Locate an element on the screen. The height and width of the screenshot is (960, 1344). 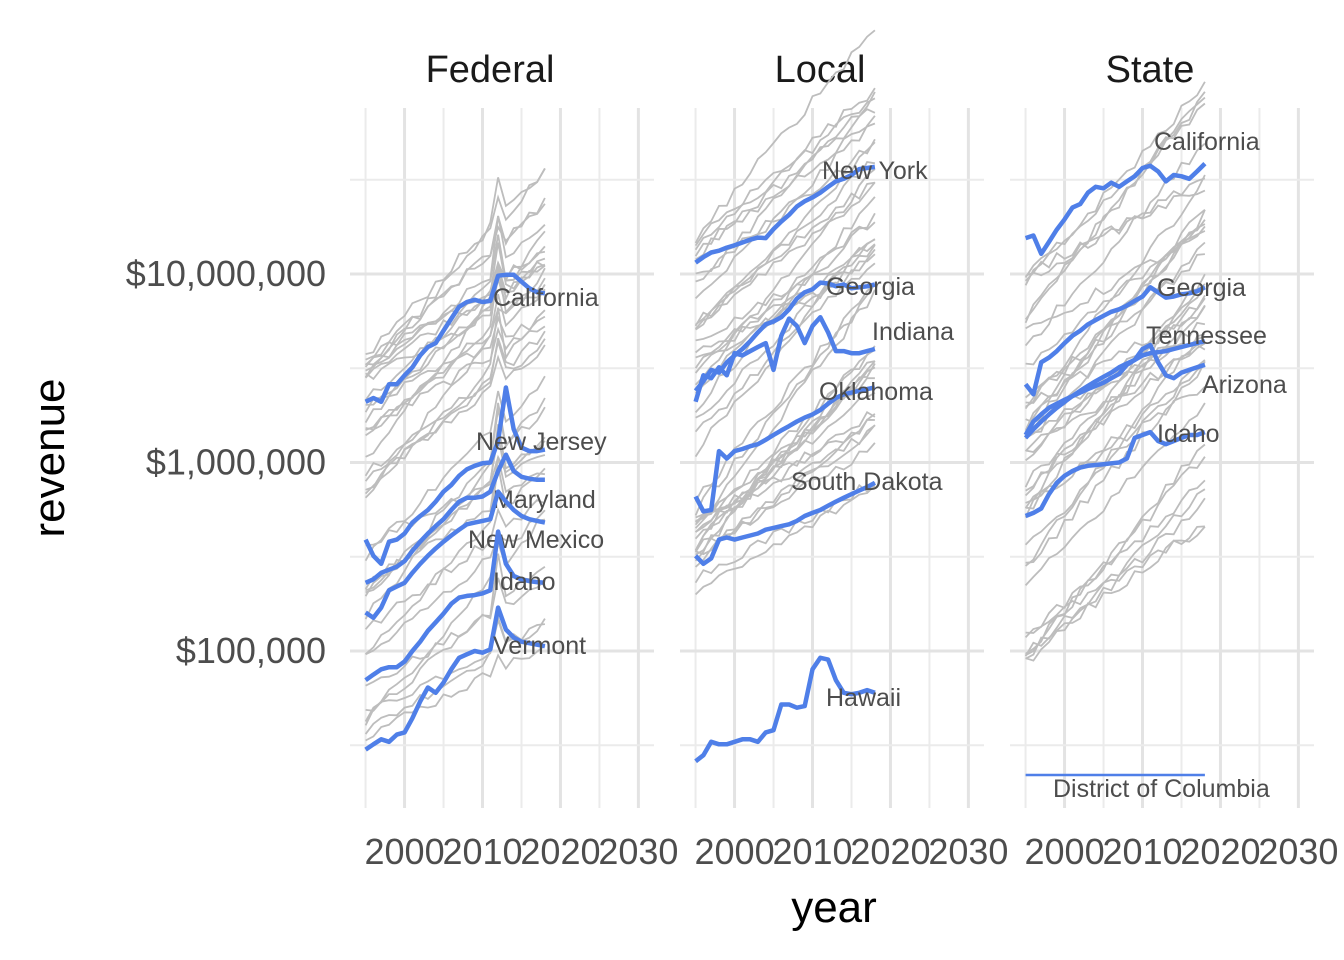
series-line-new-jersey is located at coordinates (454, 476).